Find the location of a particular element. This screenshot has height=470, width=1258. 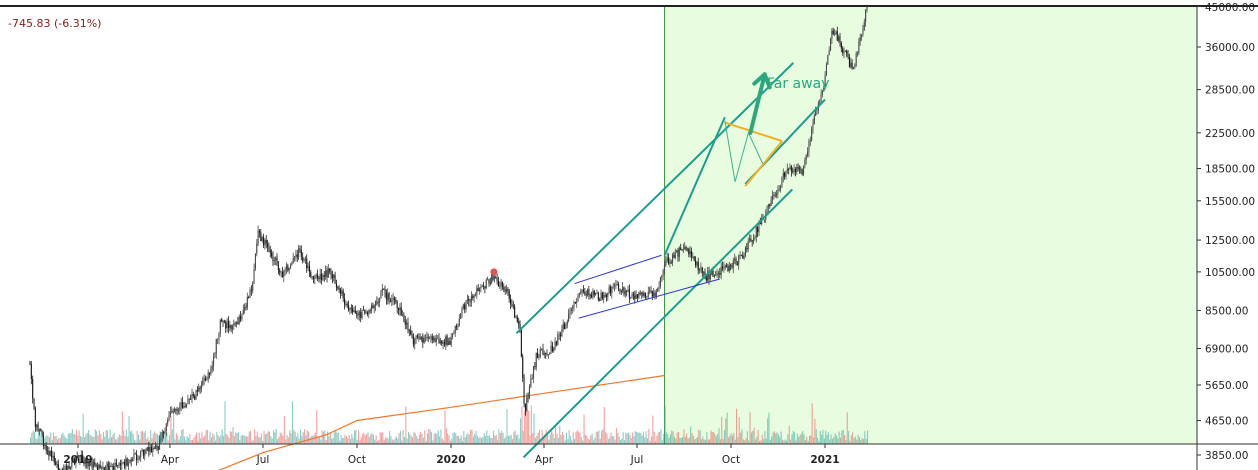

arrow-head-icon is located at coordinates (762, 81).